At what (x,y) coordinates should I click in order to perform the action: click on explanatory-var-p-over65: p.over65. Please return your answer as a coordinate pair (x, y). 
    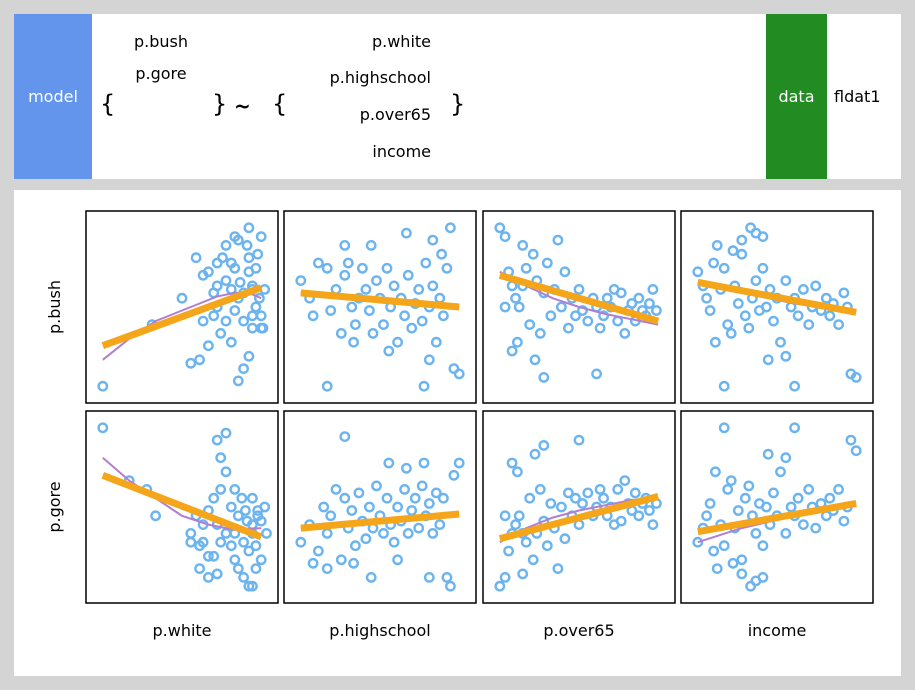
    Looking at the image, I should click on (395, 114).